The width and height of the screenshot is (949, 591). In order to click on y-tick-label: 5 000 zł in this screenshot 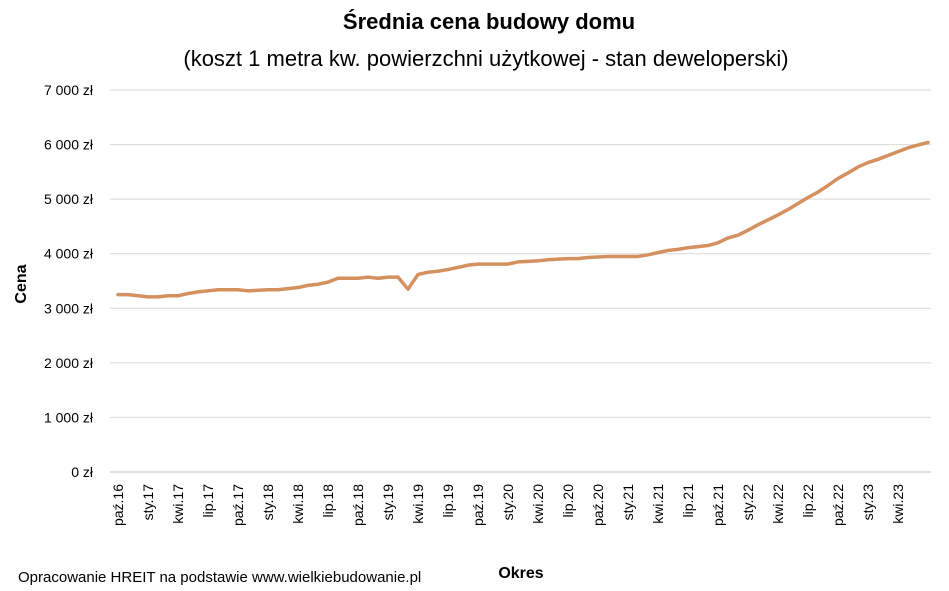, I will do `click(69, 199)`.